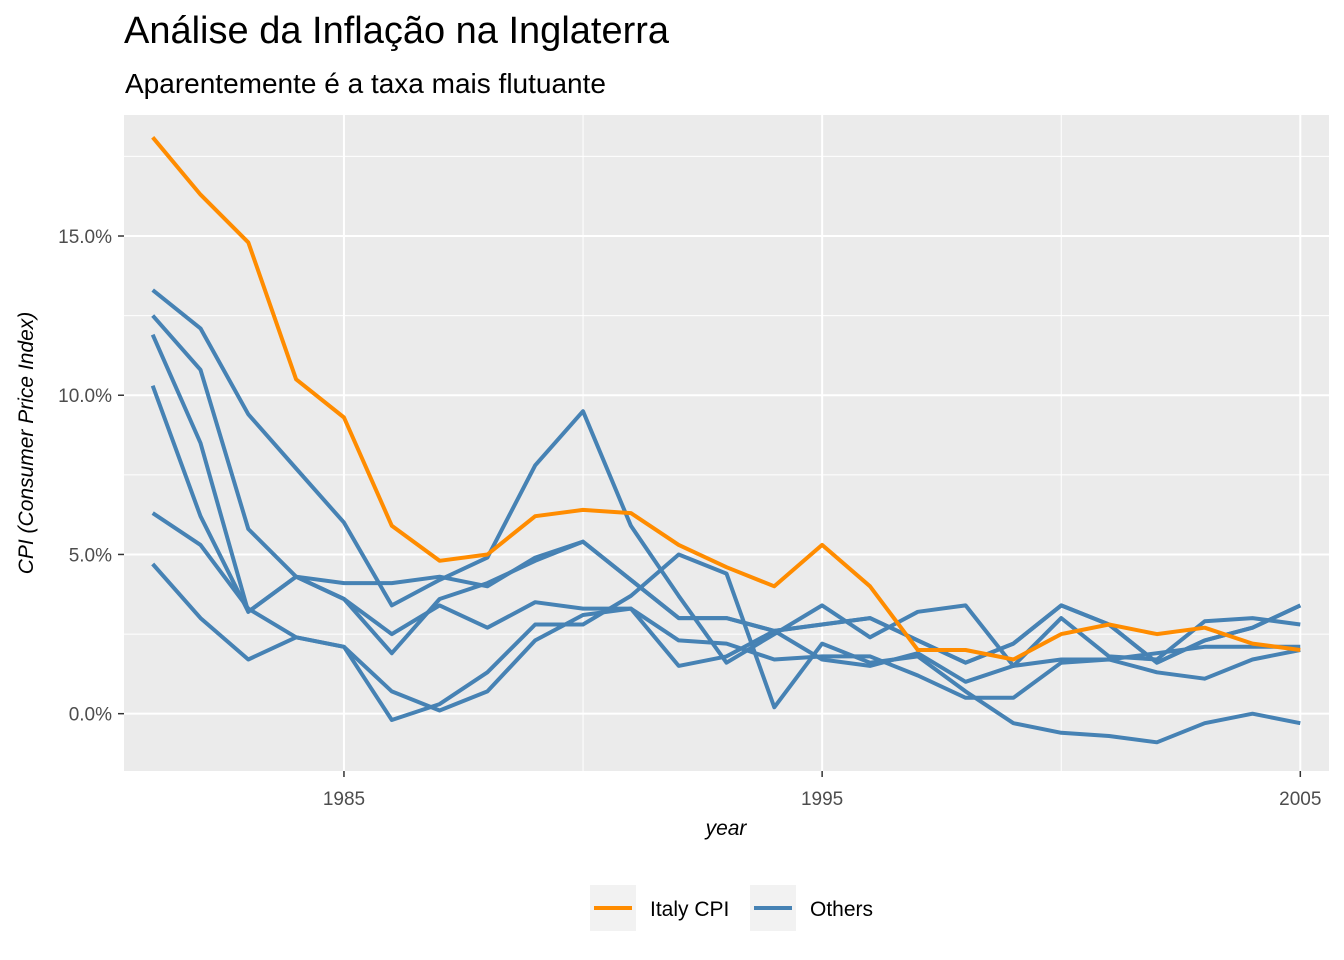 Image resolution: width=1344 pixels, height=960 pixels. Describe the element at coordinates (731, 908) in the screenshot. I see `legend: Italy CPI Others` at that location.